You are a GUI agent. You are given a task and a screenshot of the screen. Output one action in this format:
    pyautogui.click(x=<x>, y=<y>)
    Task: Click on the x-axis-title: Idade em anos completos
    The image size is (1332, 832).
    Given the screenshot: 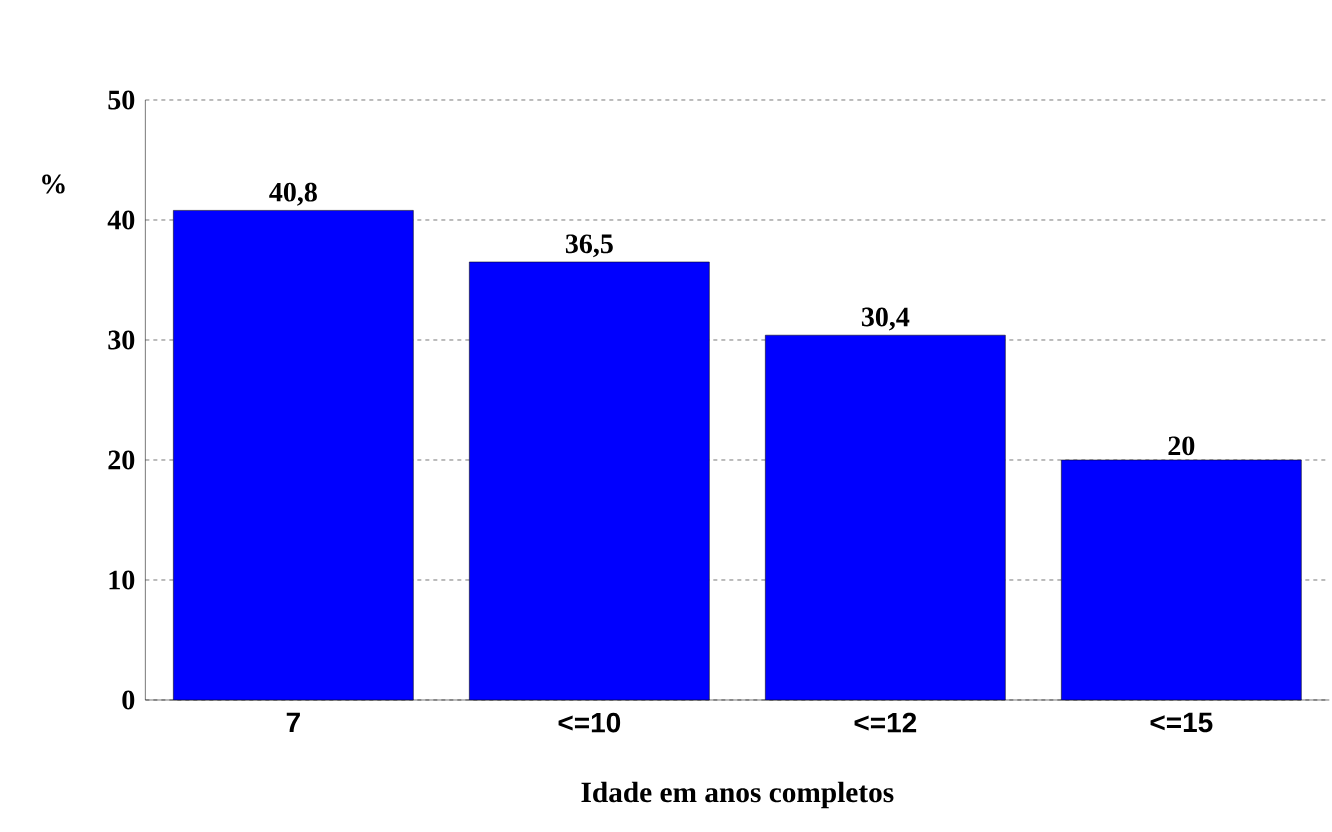 What is the action you would take?
    pyautogui.click(x=737, y=795)
    